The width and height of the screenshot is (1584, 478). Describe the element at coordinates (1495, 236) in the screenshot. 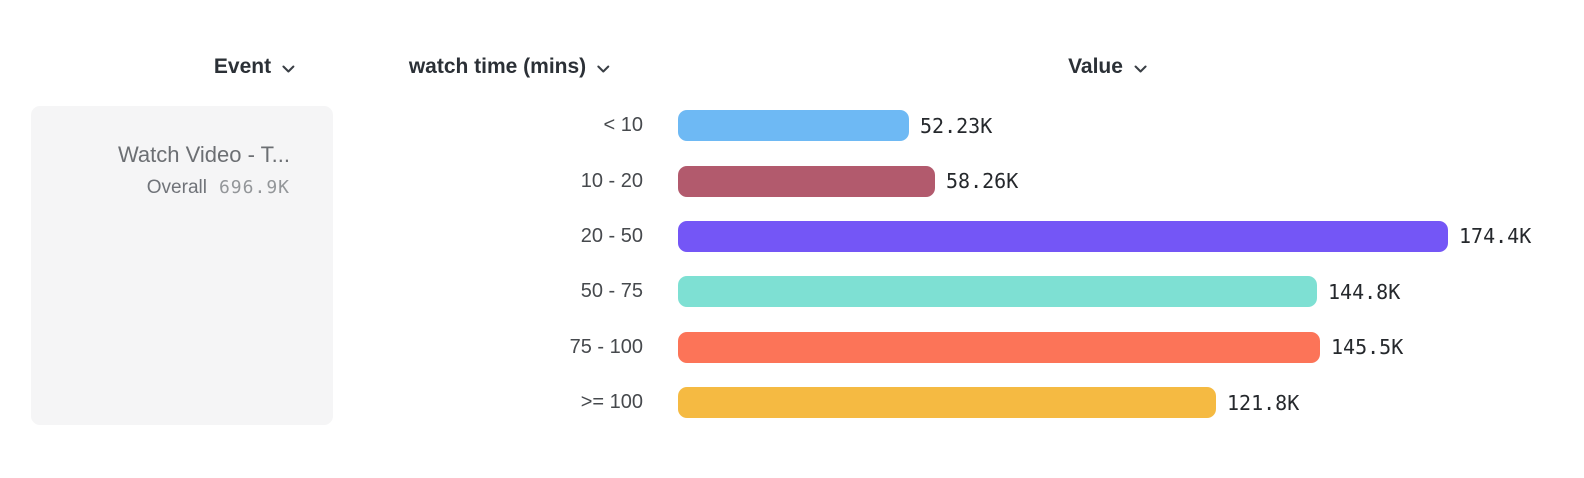

I see `value-label: 174.4K` at that location.